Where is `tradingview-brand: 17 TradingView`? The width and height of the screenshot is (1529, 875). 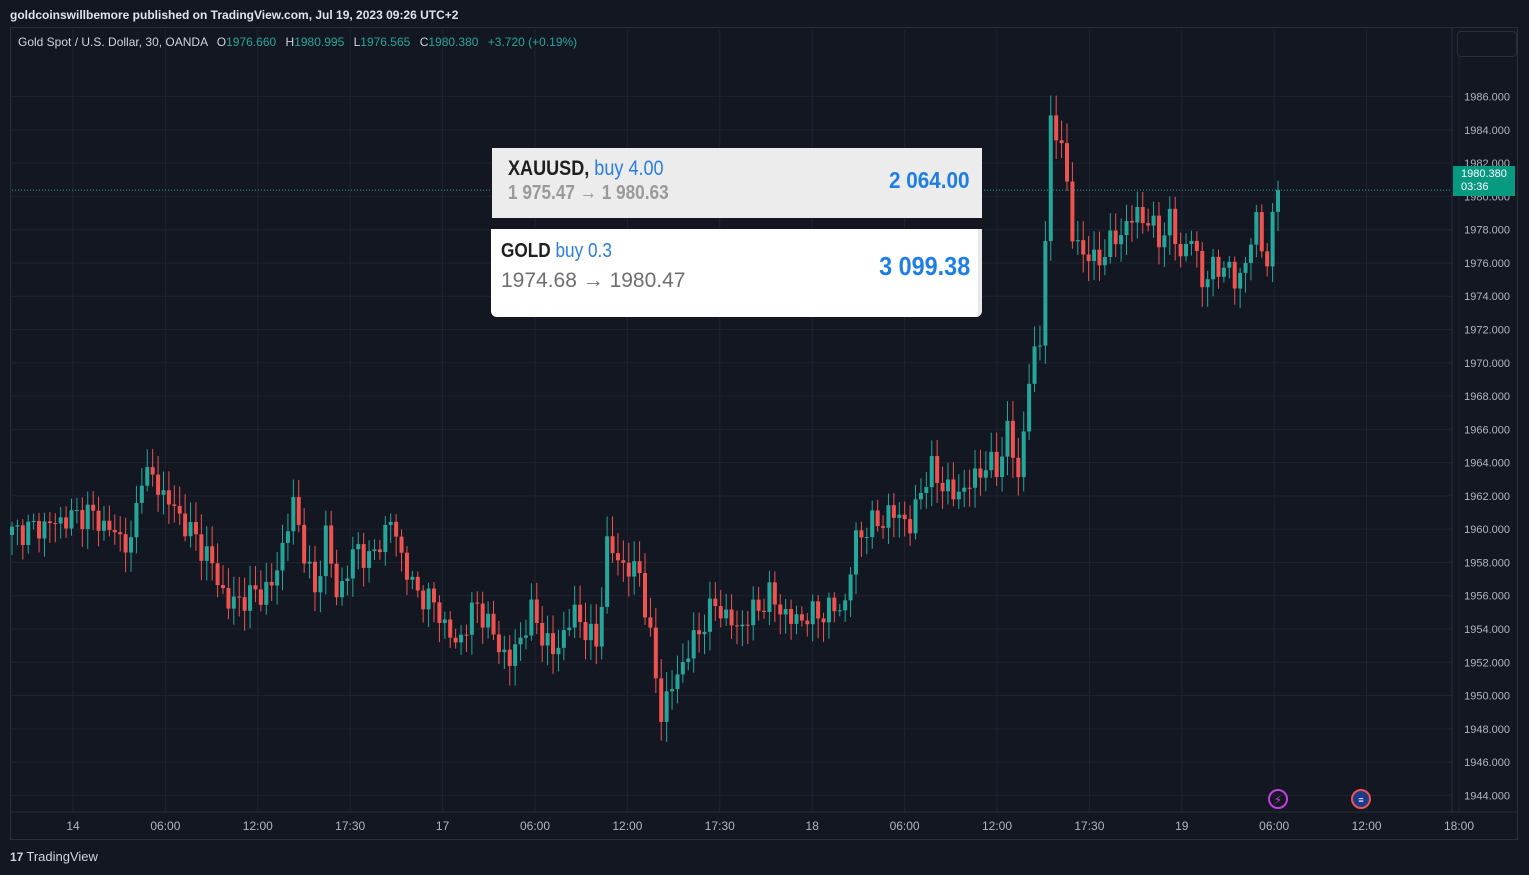 tradingview-brand: 17 TradingView is located at coordinates (54, 856).